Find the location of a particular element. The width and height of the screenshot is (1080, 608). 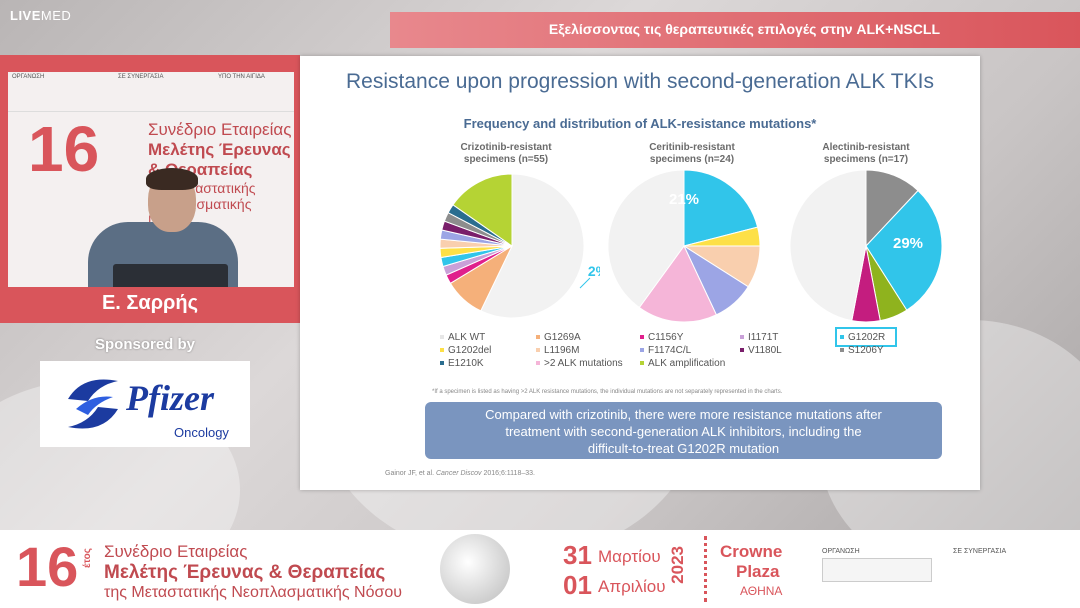

legend-highlight-g1202r is located at coordinates (866, 337).